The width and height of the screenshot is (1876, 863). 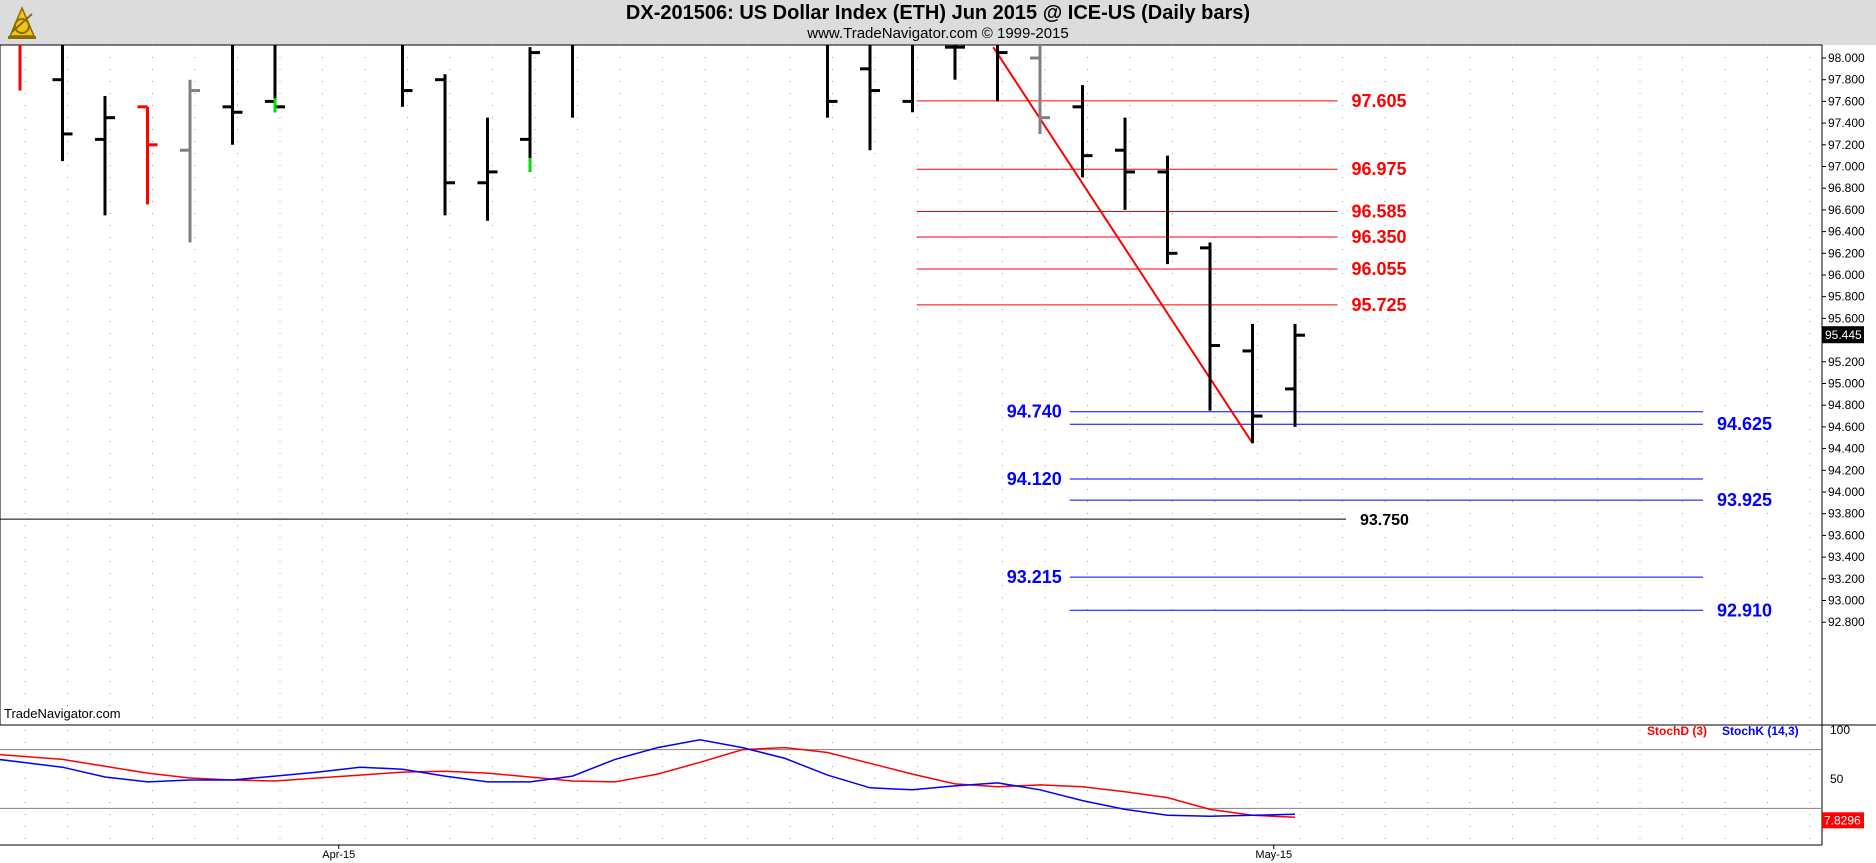 What do you see at coordinates (1744, 610) in the screenshot?
I see `level-label: 92.910` at bounding box center [1744, 610].